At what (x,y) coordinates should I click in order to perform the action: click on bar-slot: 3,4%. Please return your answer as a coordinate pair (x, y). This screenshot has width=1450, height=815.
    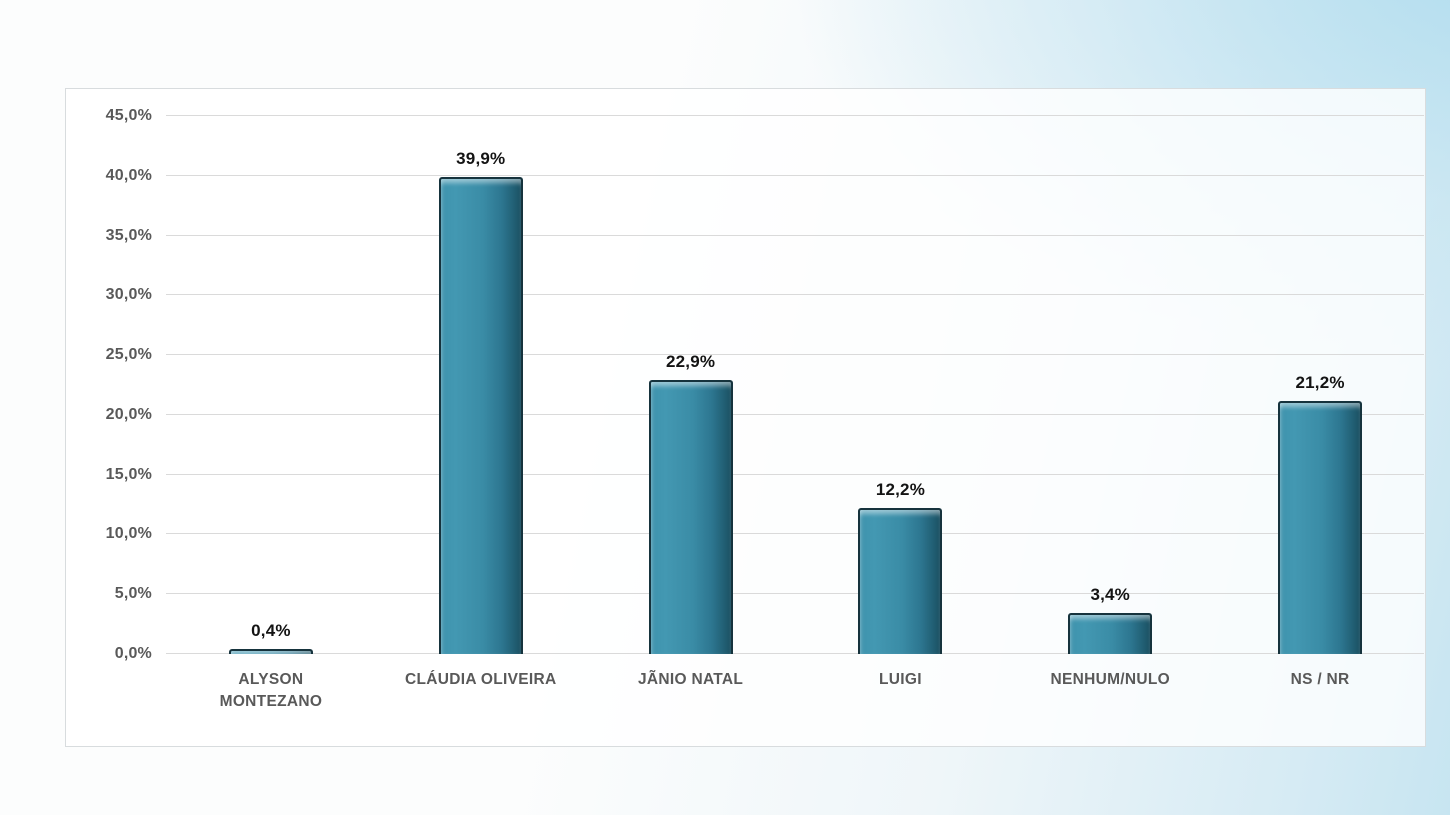
    Looking at the image, I should click on (1110, 385).